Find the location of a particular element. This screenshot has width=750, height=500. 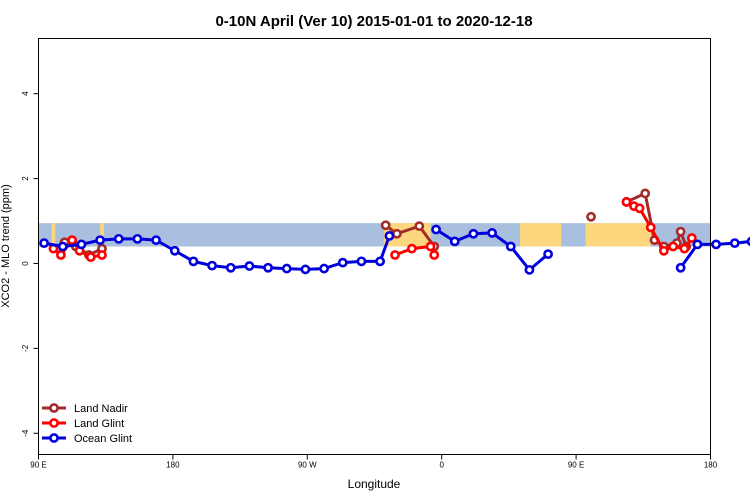

x-tick-label: 90 W is located at coordinates (307, 465).